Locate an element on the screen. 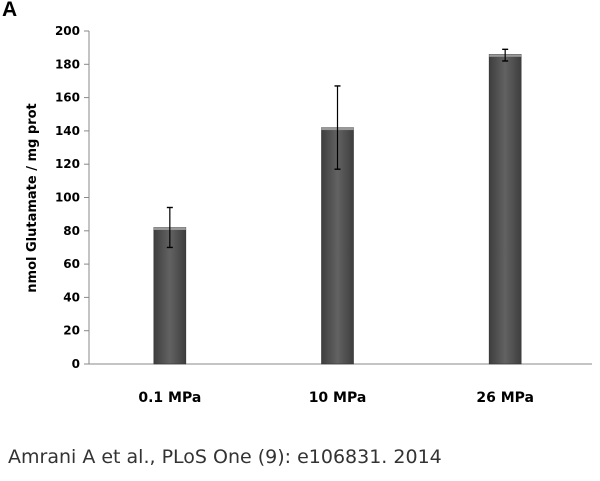 The width and height of the screenshot is (600, 481). y-axis-label: nmol Glutamate / mg prot is located at coordinates (32, 197).